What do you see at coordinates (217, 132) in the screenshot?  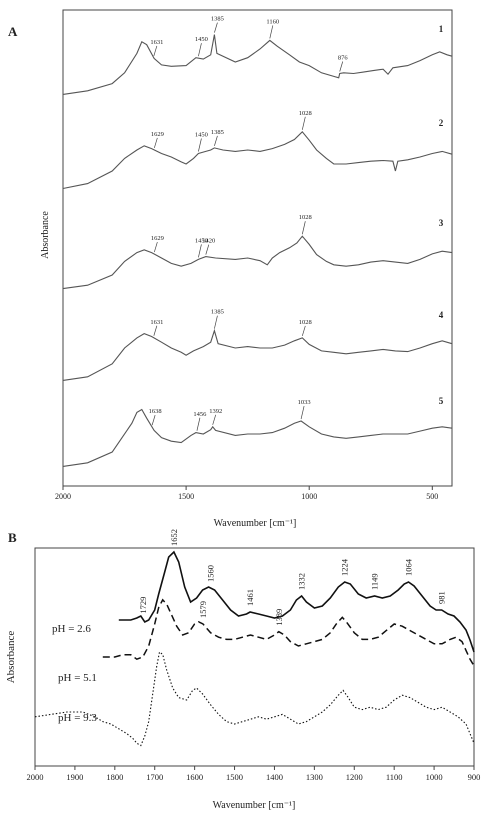 I see `a-annotation-2-1385: 1385` at bounding box center [217, 132].